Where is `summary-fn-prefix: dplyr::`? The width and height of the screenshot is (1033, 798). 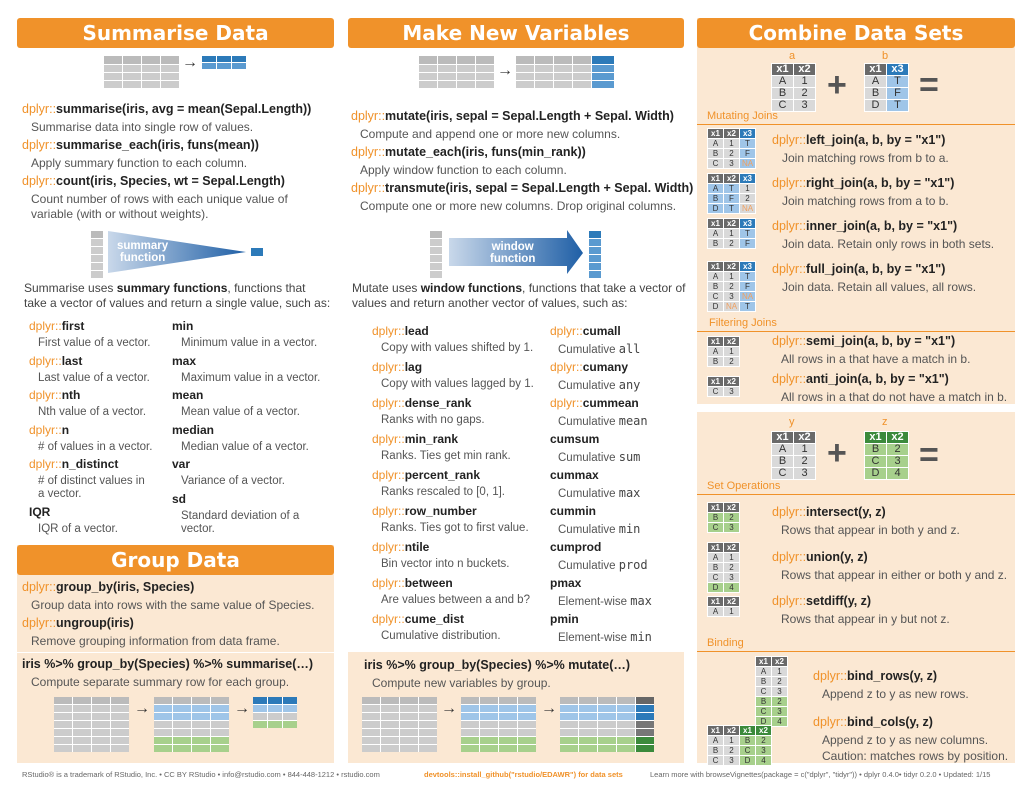 summary-fn-prefix: dplyr:: is located at coordinates (45, 395).